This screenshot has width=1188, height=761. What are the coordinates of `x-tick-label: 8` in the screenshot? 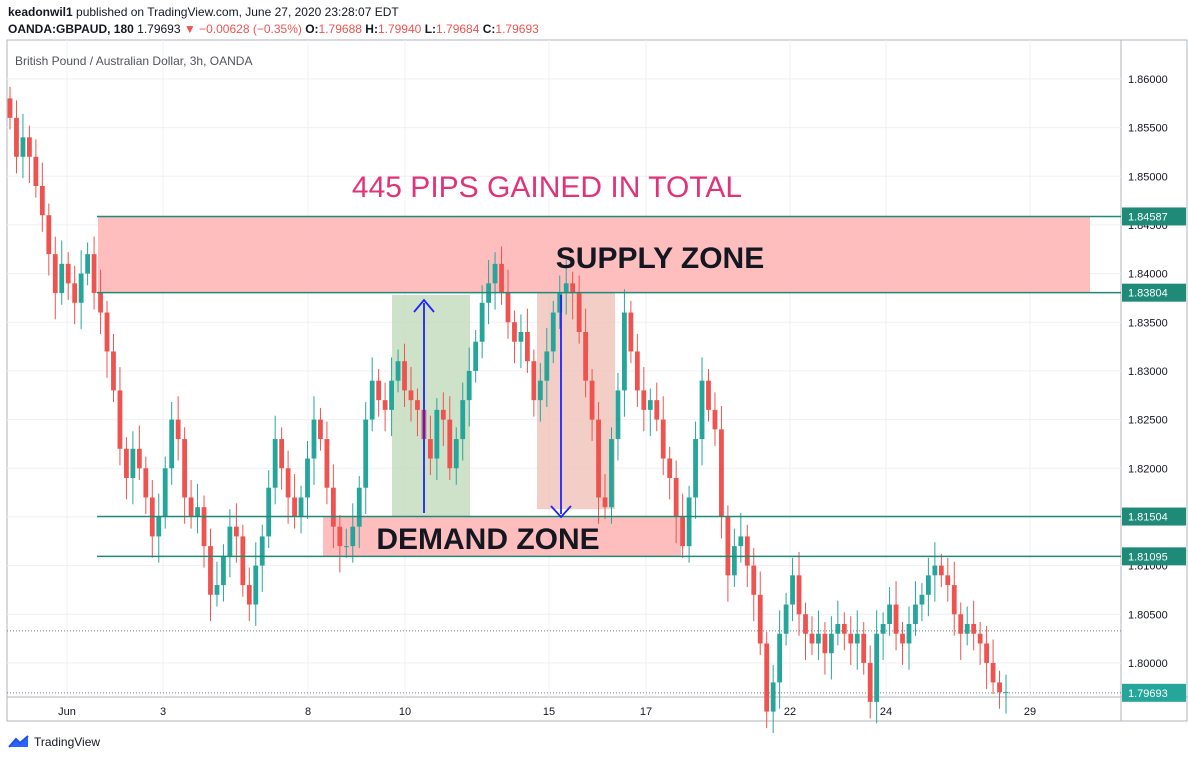 It's located at (308, 712).